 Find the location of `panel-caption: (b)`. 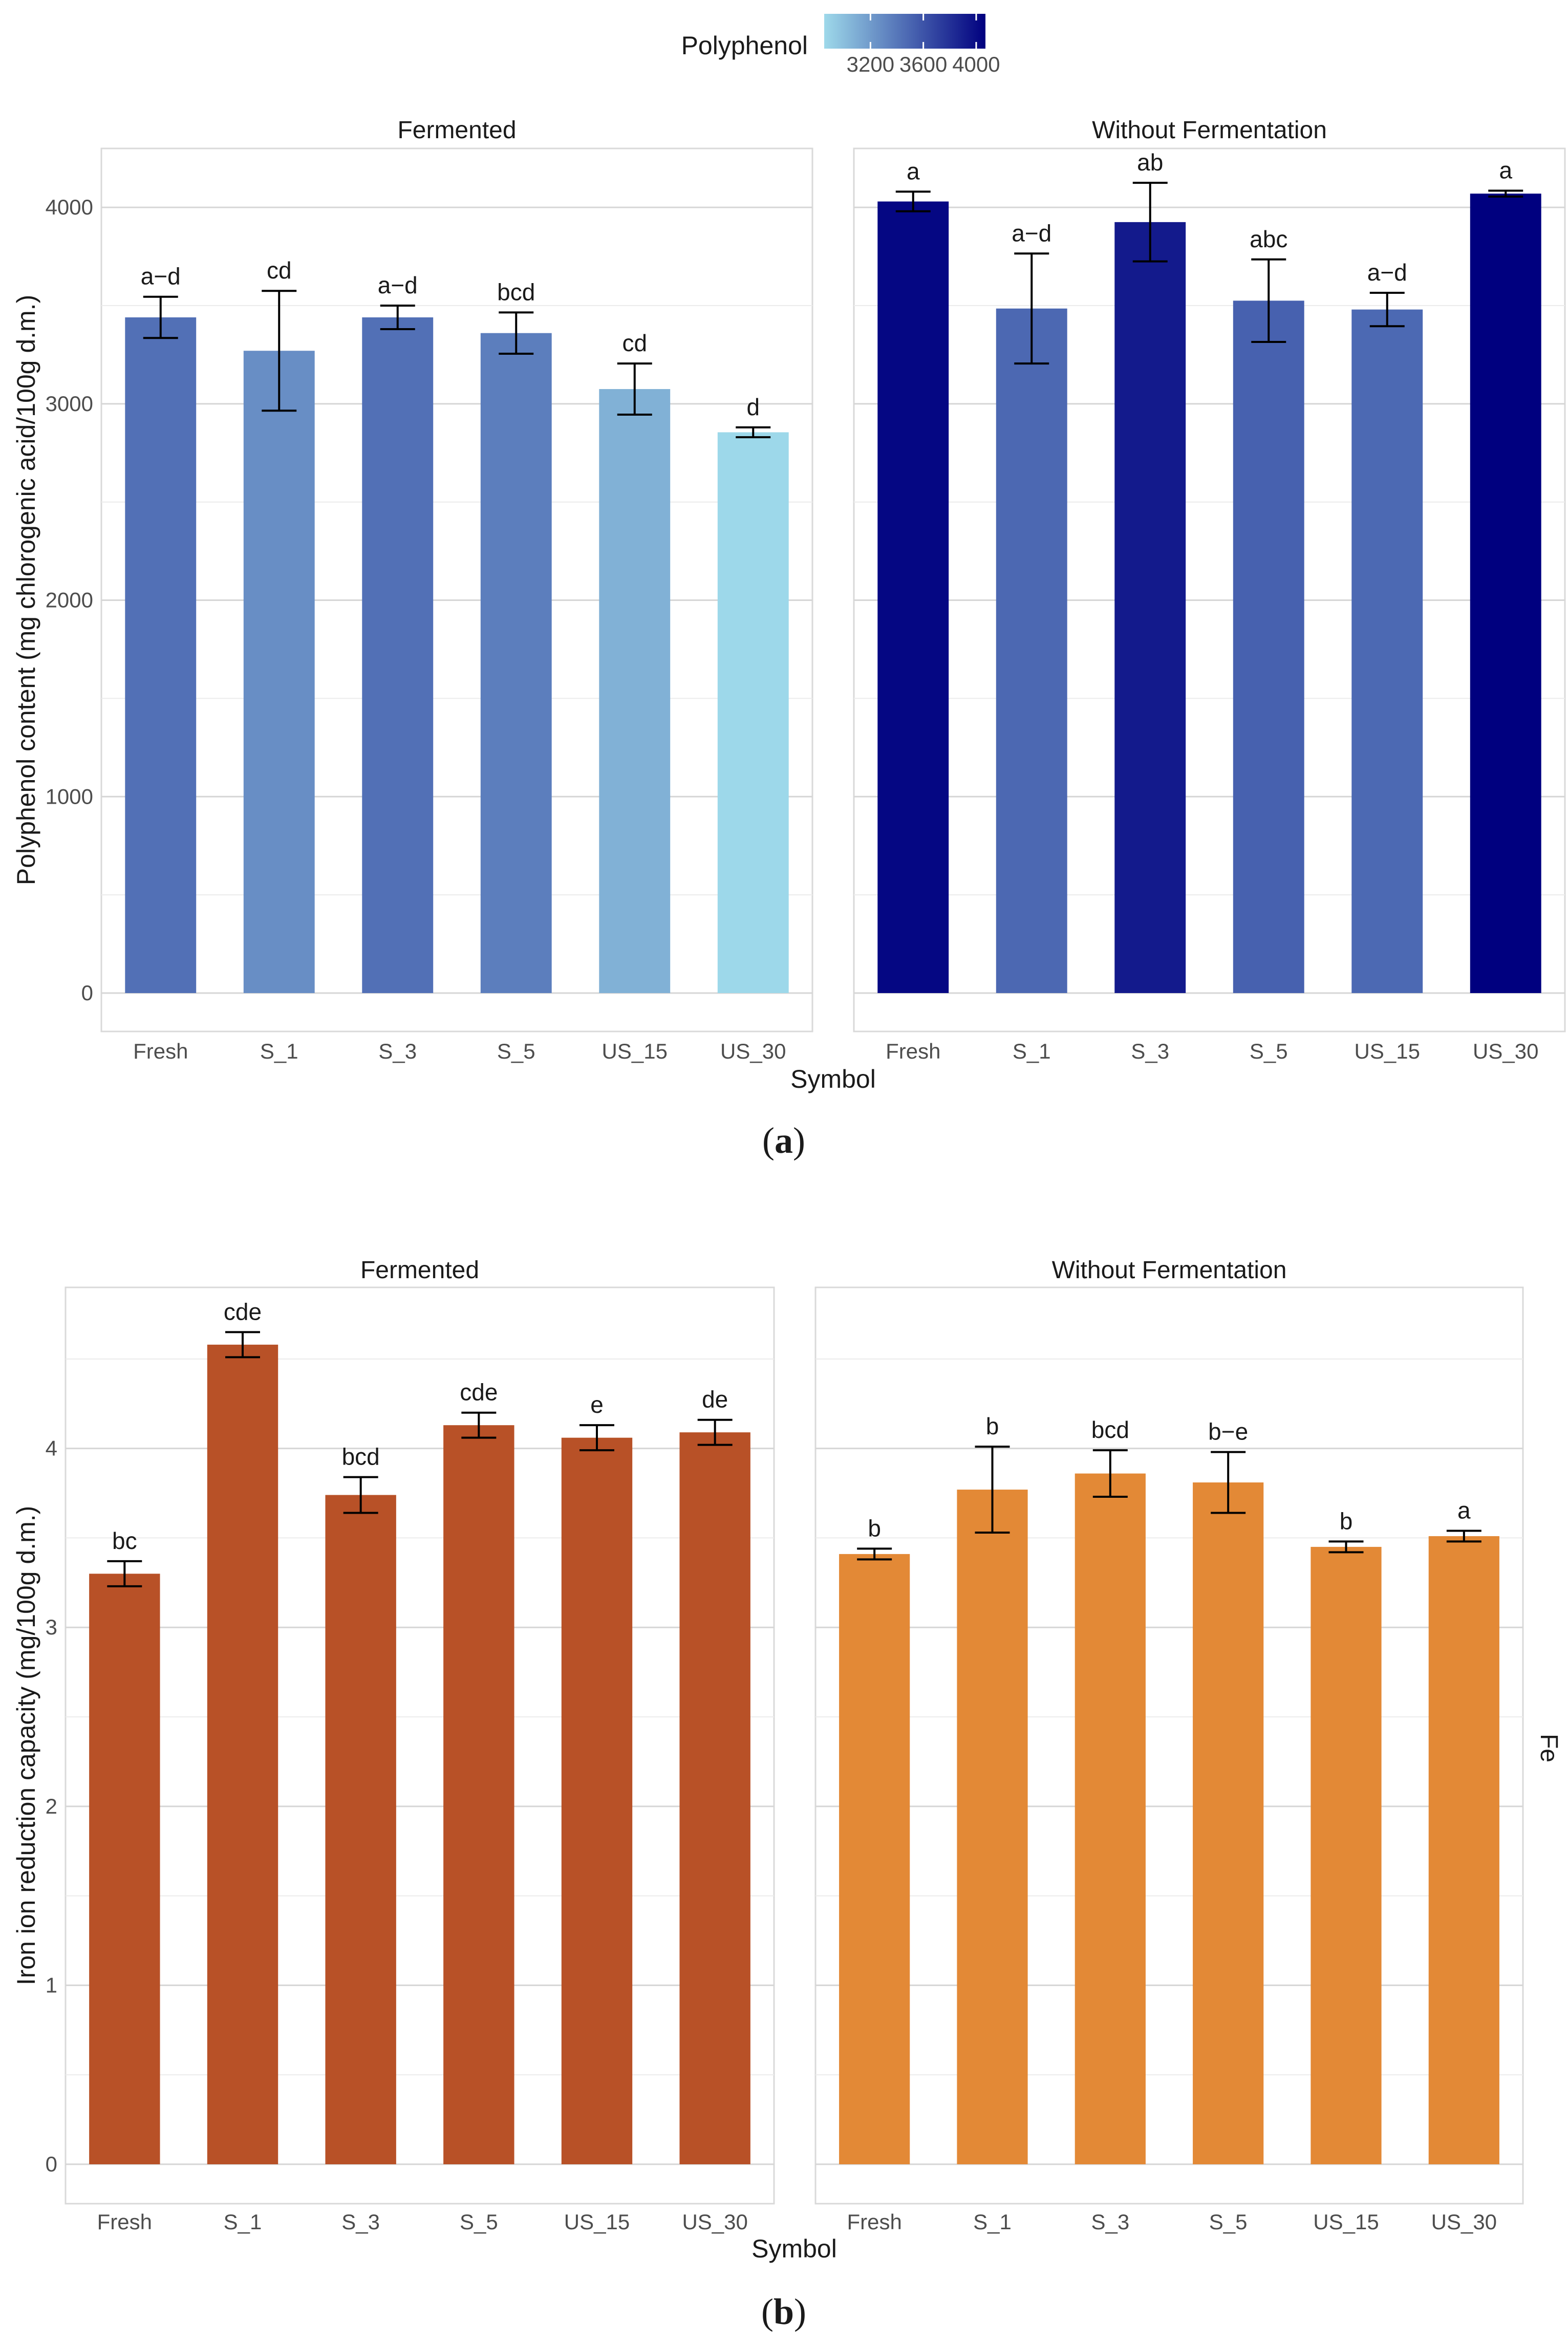

panel-caption: (b) is located at coordinates (783, 2311).